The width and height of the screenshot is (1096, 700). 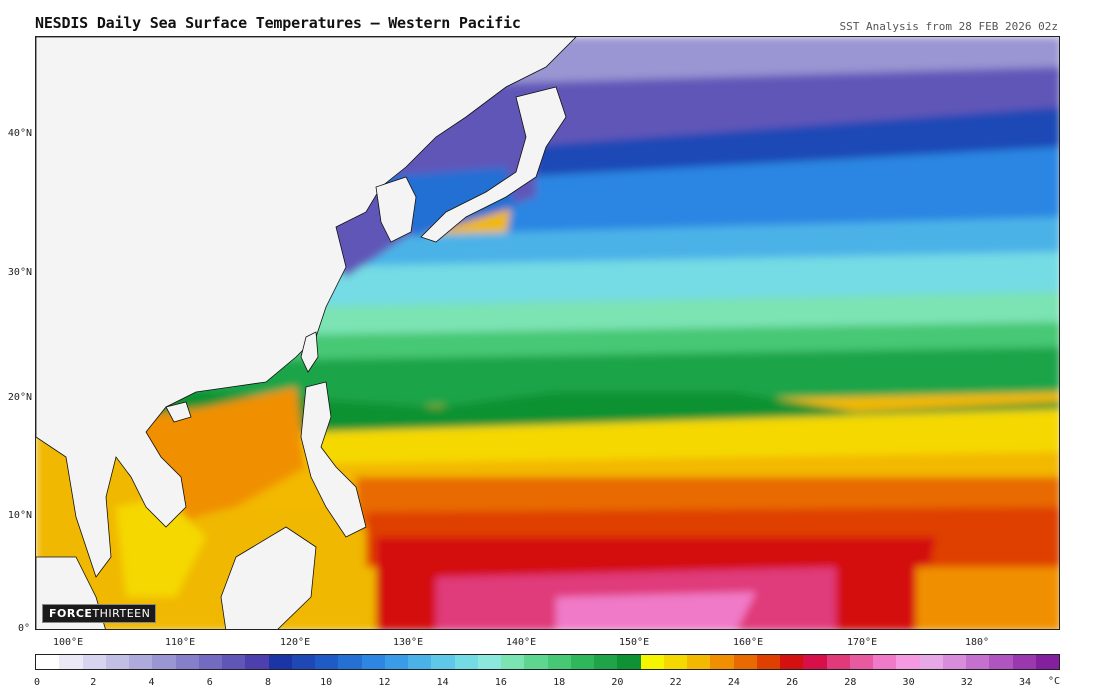 What do you see at coordinates (268, 577) in the screenshot?
I see `borneo` at bounding box center [268, 577].